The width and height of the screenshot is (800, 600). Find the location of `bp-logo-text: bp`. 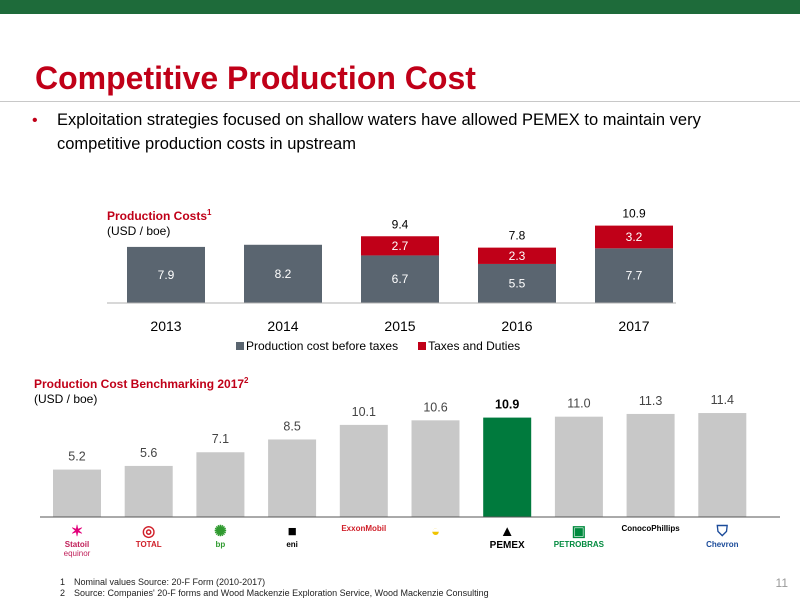

bp-logo-text: bp is located at coordinates (220, 544).